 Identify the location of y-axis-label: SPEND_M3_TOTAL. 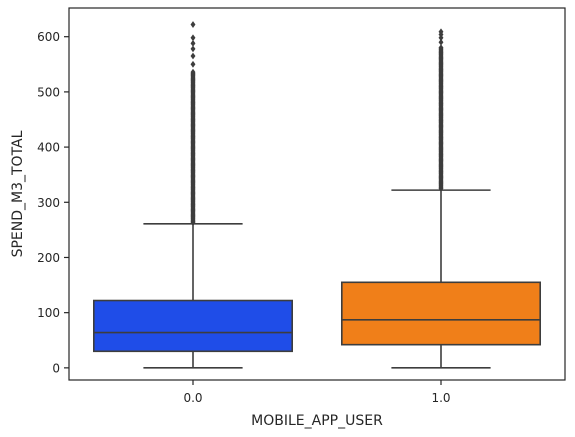
(18, 193).